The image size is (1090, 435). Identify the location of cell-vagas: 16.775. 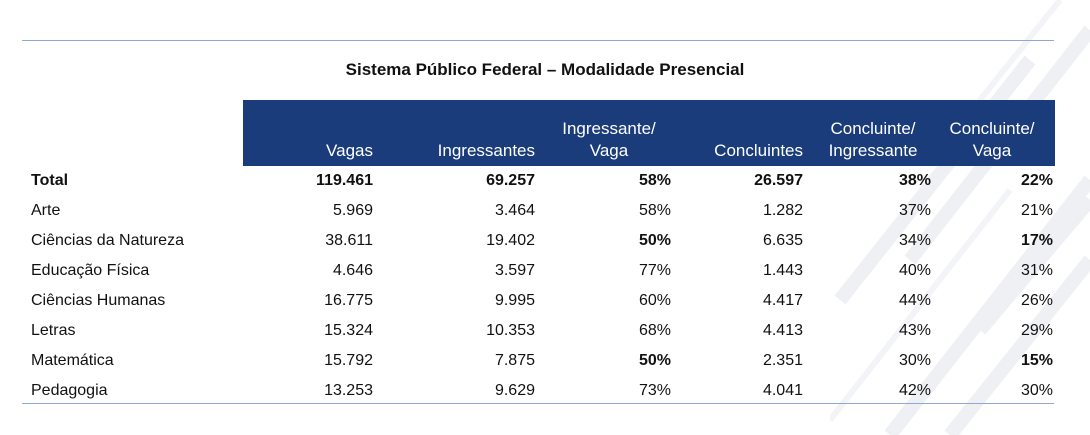
(348, 300).